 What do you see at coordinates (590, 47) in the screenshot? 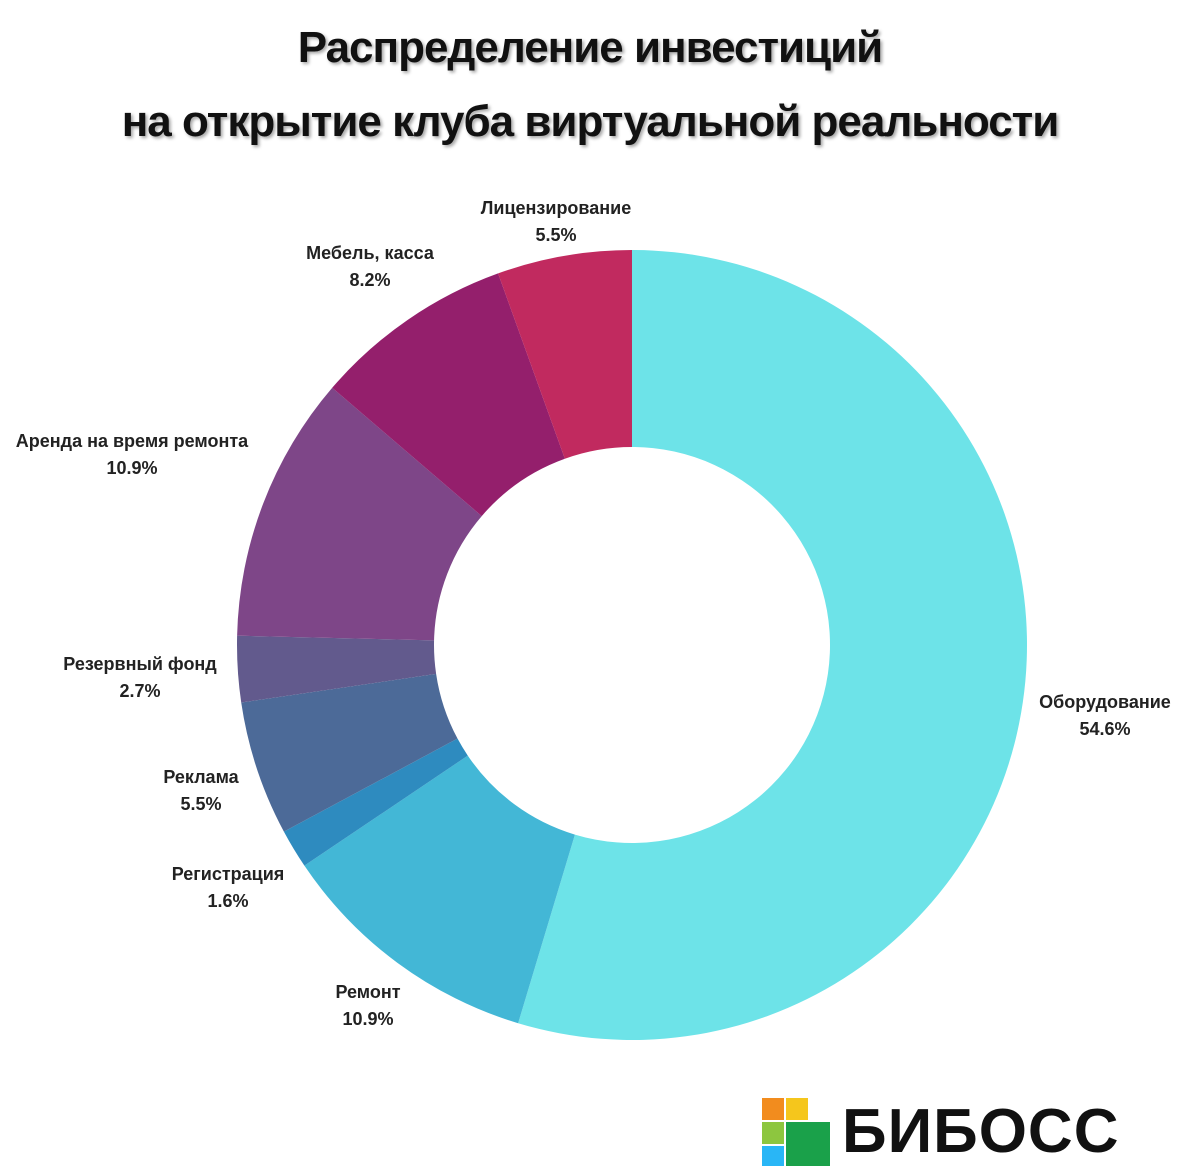
I see `chart-title-line-1: Распределение инвестиций` at bounding box center [590, 47].